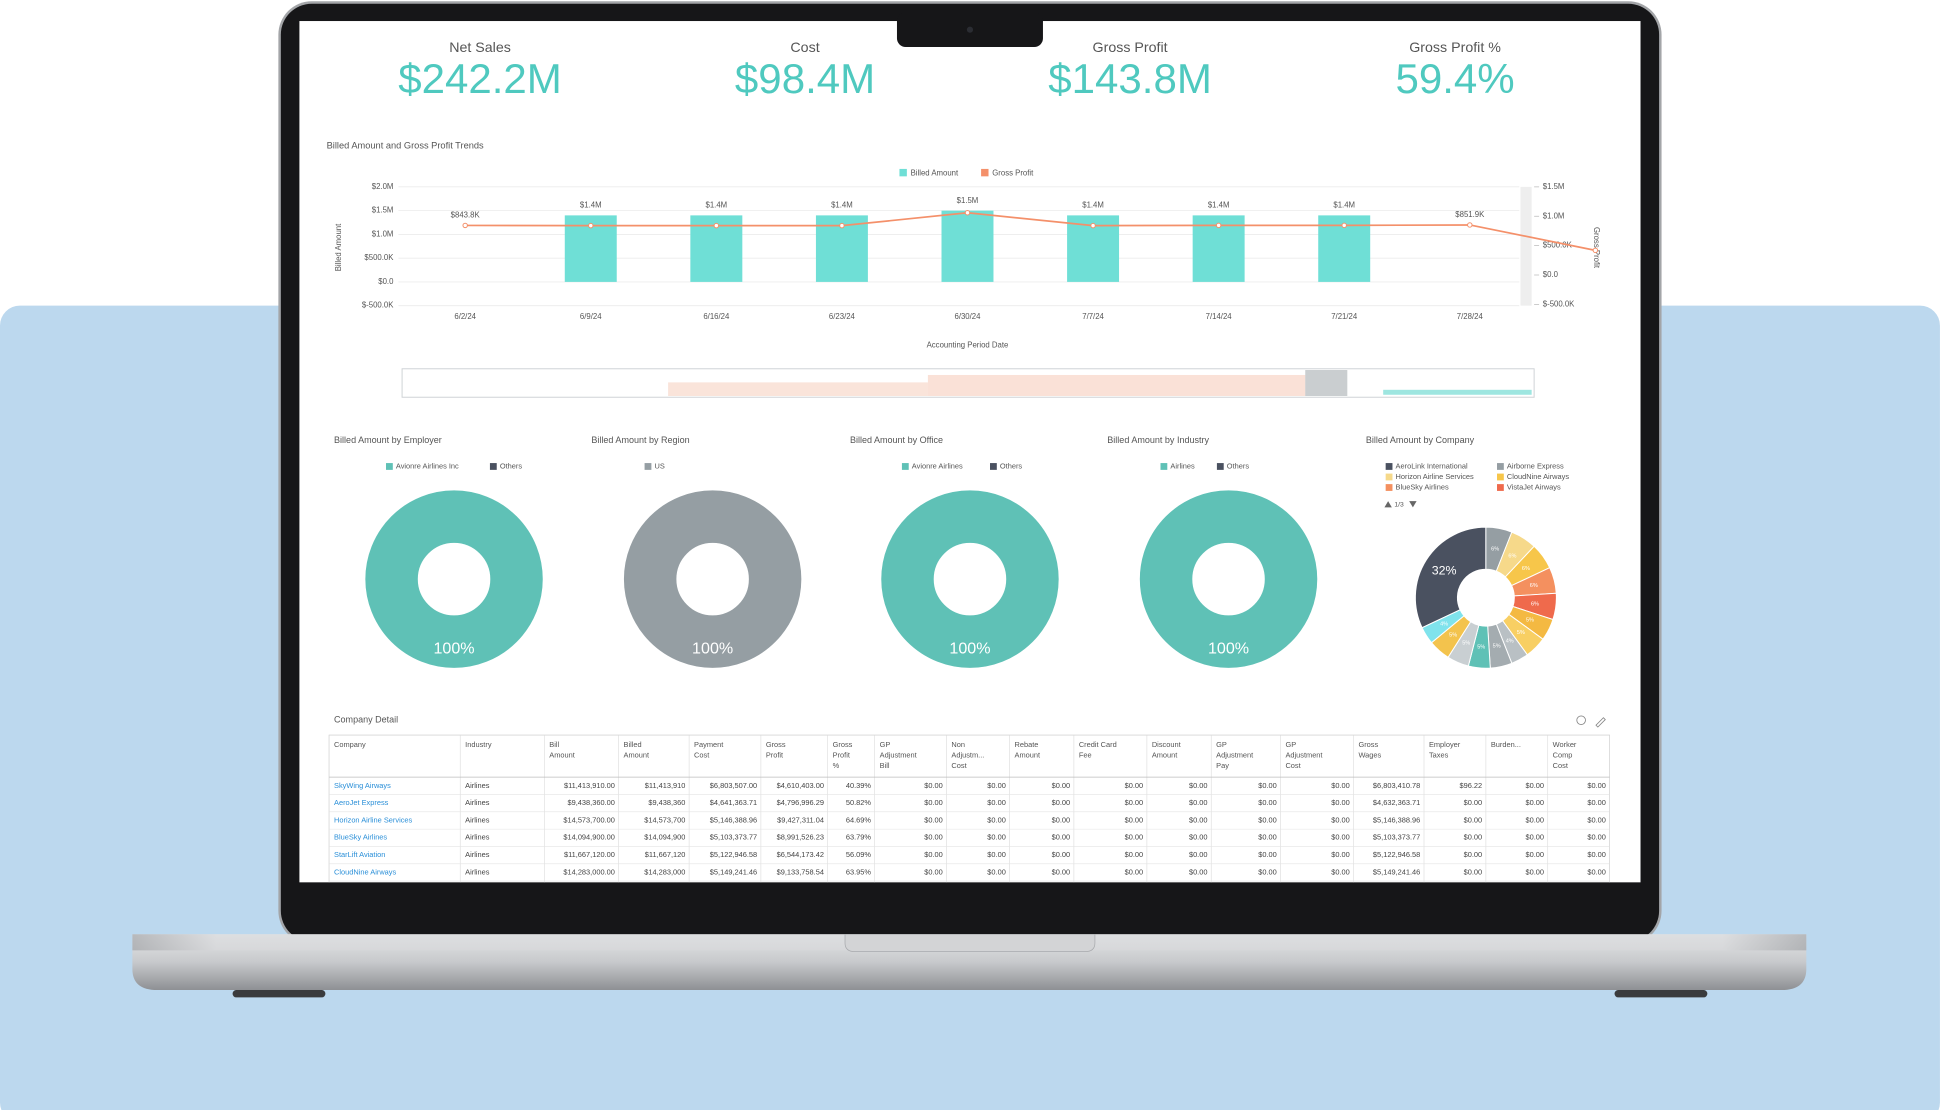 This screenshot has height=1110, width=1940. I want to click on info-icon, so click(1581, 720).